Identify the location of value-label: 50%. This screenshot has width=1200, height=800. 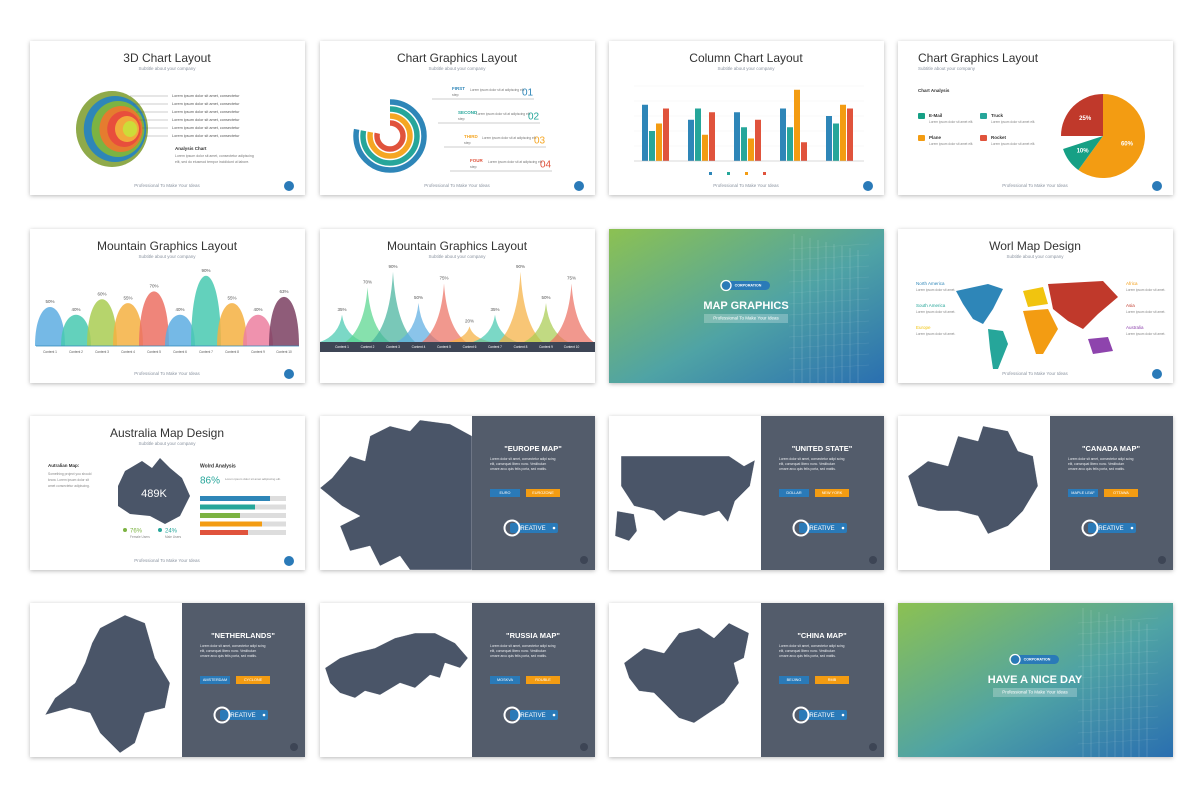
(49, 301).